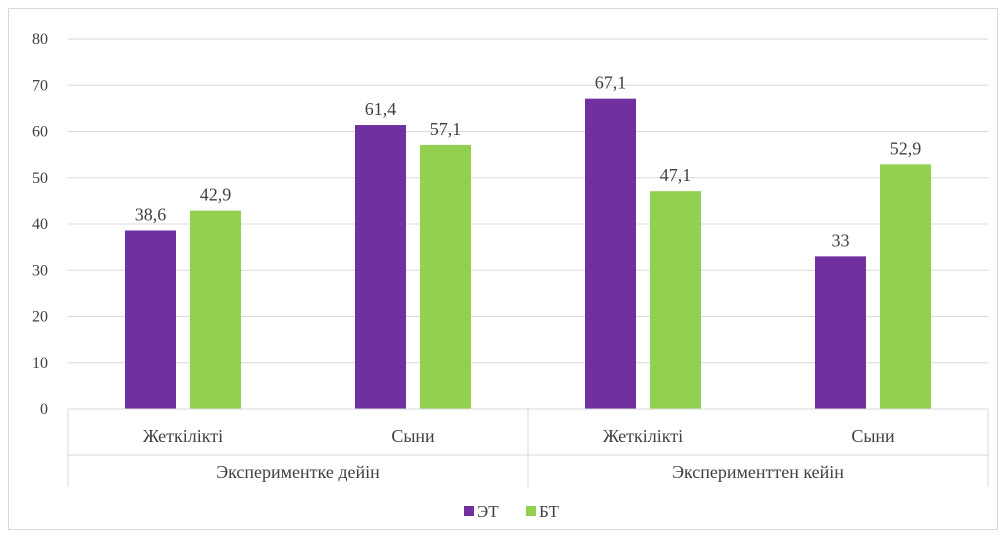 The height and width of the screenshot is (538, 1005). Describe the element at coordinates (40, 363) in the screenshot. I see `y-tick-label: 10` at that location.